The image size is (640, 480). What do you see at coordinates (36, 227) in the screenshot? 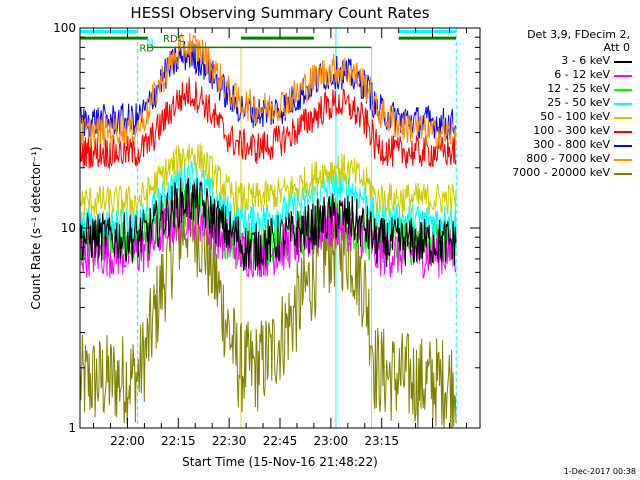
I see `y-axis-label: Count Rate (s⁻¹ detector⁻¹)` at bounding box center [36, 227].